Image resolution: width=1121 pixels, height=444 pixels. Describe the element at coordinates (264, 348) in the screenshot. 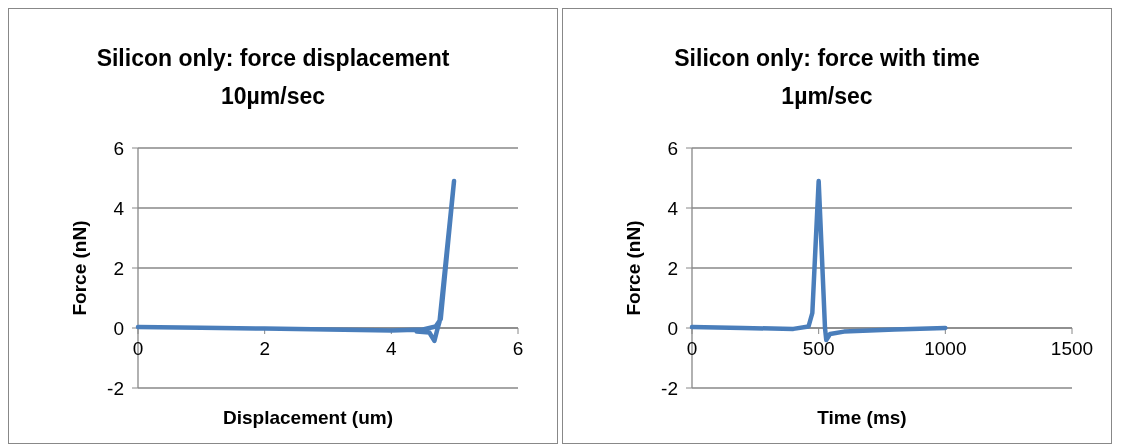

I see `x-tick-label: 2` at that location.